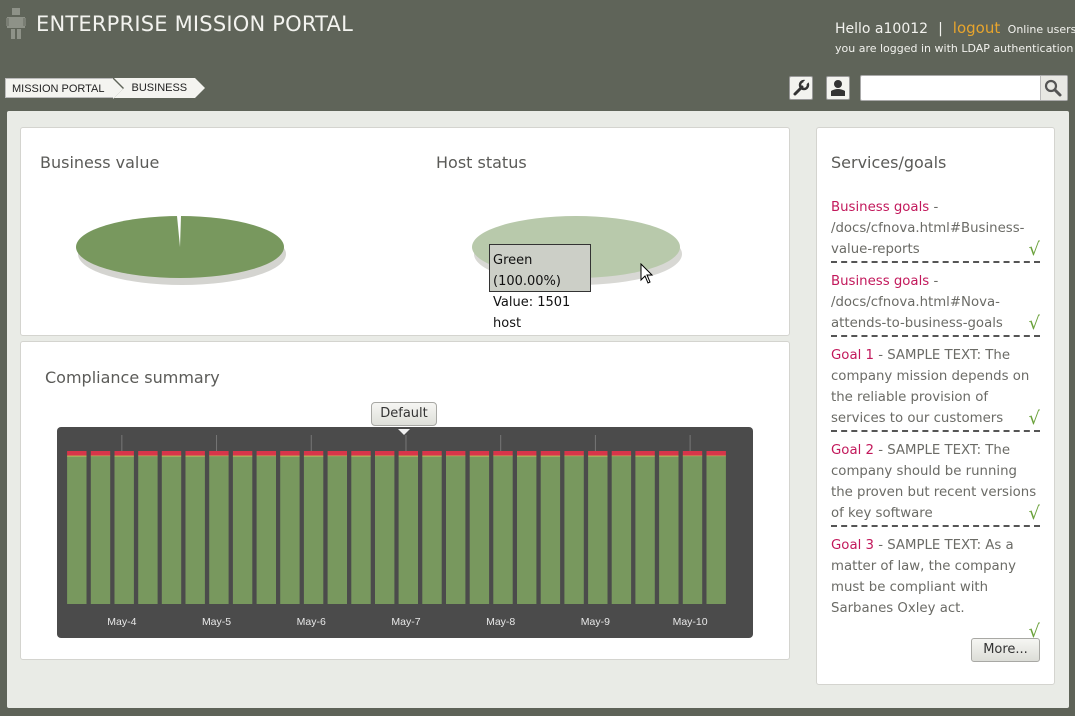 Image resolution: width=1075 pixels, height=716 pixels. I want to click on search-input, so click(953, 89).